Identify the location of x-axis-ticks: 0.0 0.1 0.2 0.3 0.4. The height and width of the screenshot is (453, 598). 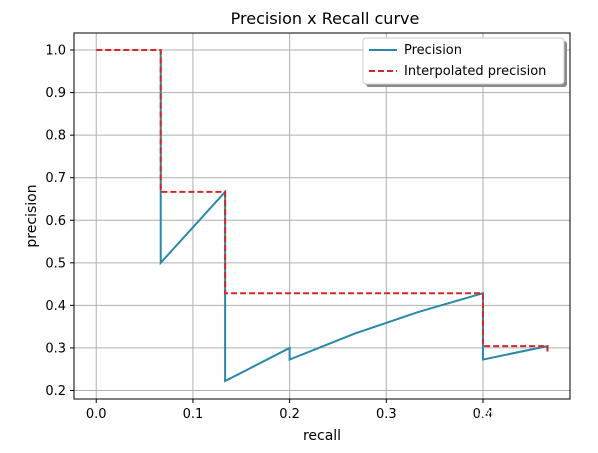
(289, 410).